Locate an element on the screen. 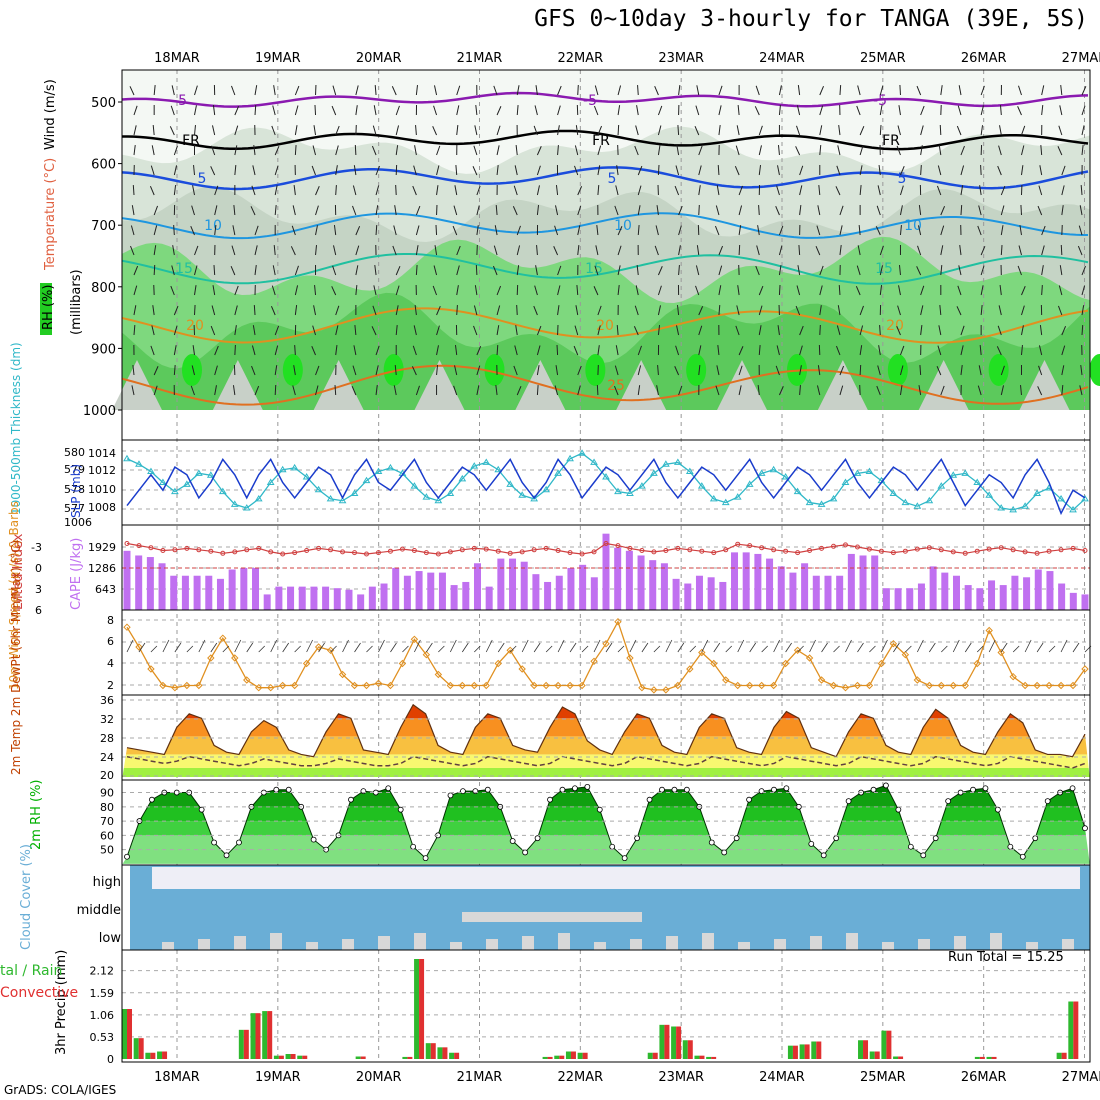 This screenshot has width=1100, height=1100. isotherm-label: FR is located at coordinates (191, 141).